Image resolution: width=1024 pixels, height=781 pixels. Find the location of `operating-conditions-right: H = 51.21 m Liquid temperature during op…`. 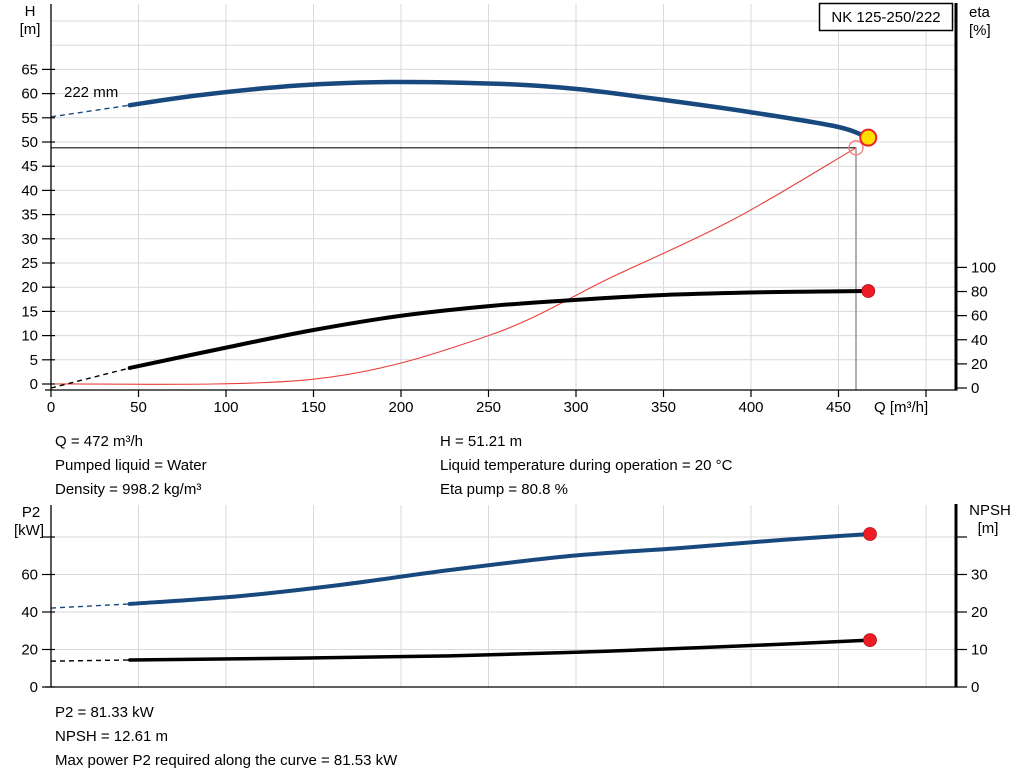

operating-conditions-right: H = 51.21 m Liquid temperature during op… is located at coordinates (586, 466).